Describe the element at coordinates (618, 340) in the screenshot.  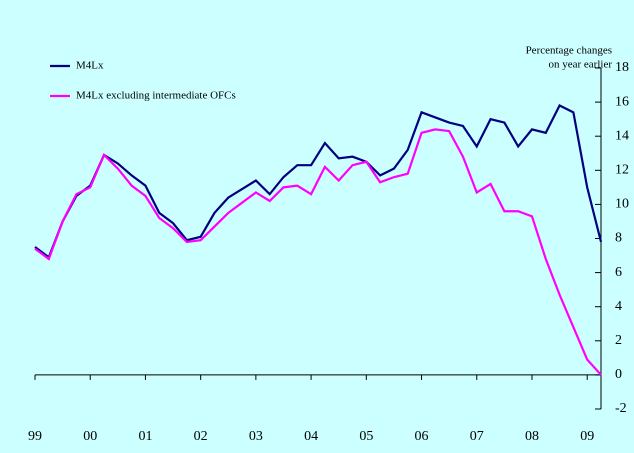
I see `y-tick-label: 2` at that location.